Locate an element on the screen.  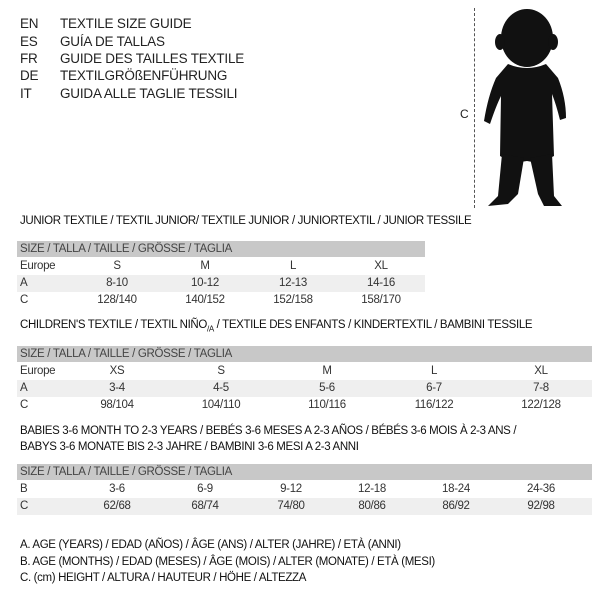
table-cell: 74/80 is located at coordinates (291, 506).